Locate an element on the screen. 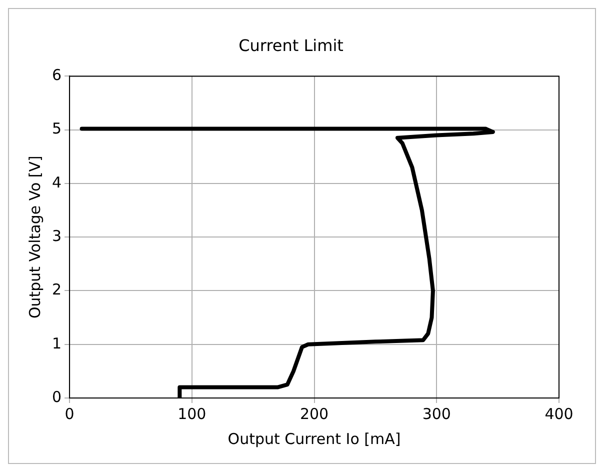  y-tick-label: 6 is located at coordinates (57, 75).